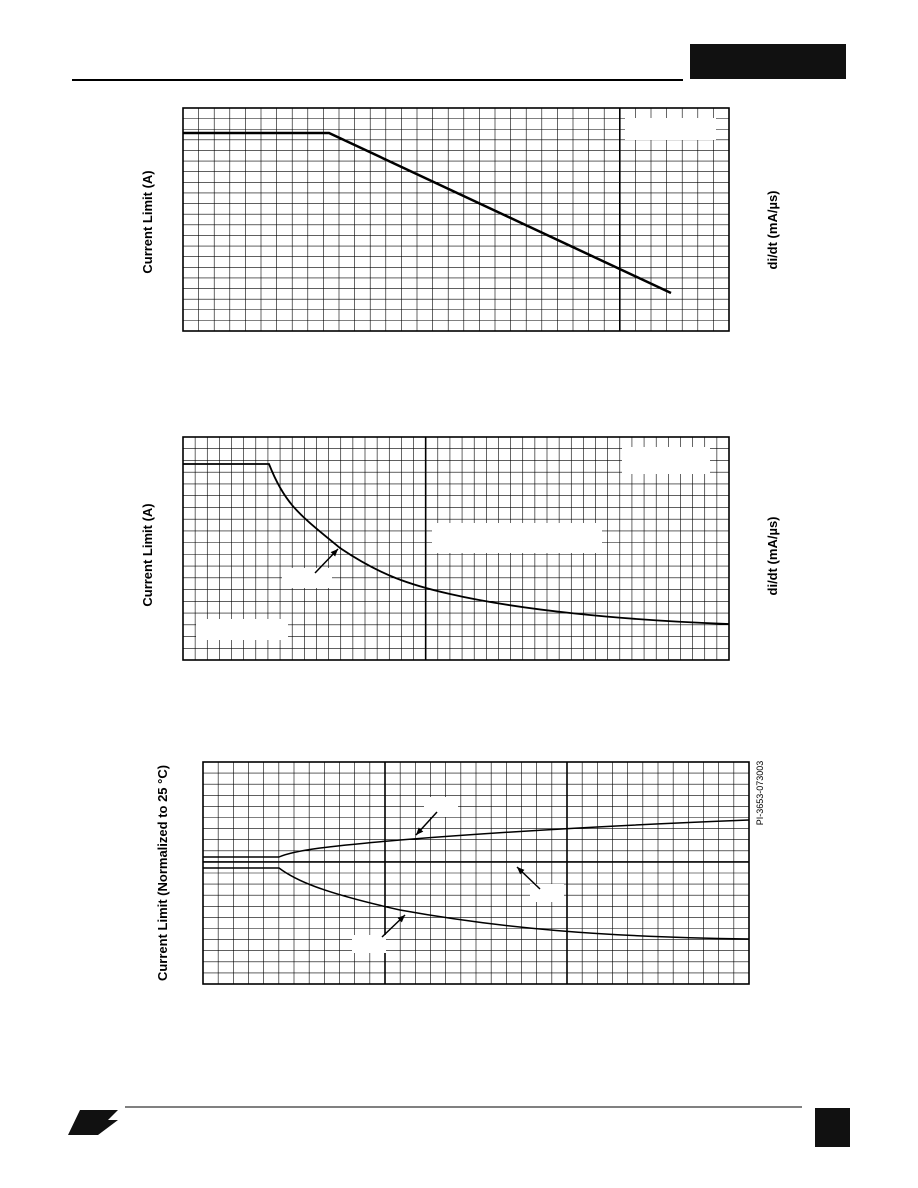  I want to click on logo, so click(93, 1122).